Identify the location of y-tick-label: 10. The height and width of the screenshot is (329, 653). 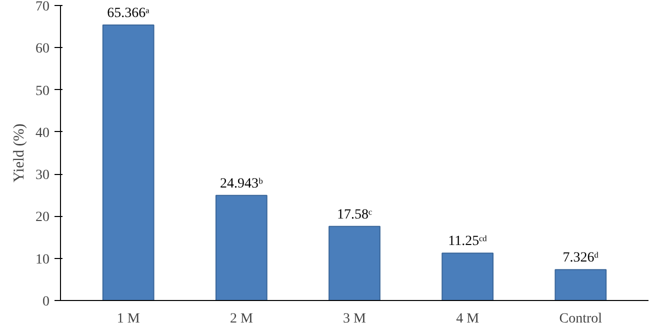
(43, 260).